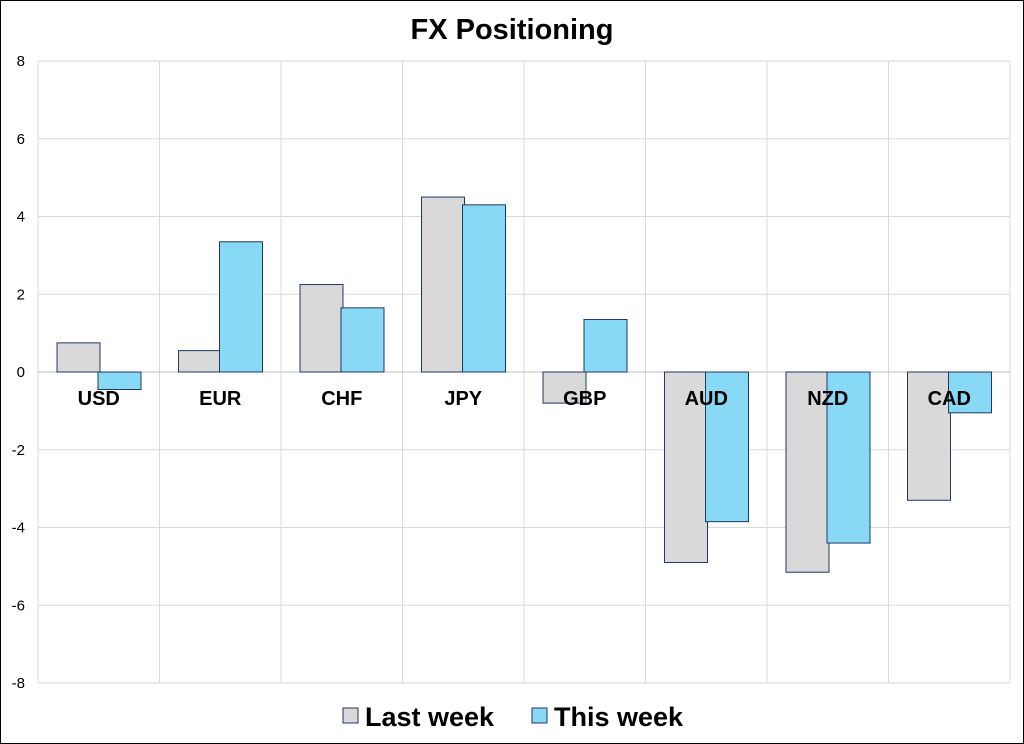  Describe the element at coordinates (929, 436) in the screenshot. I see `bar-cad-last-week` at that location.